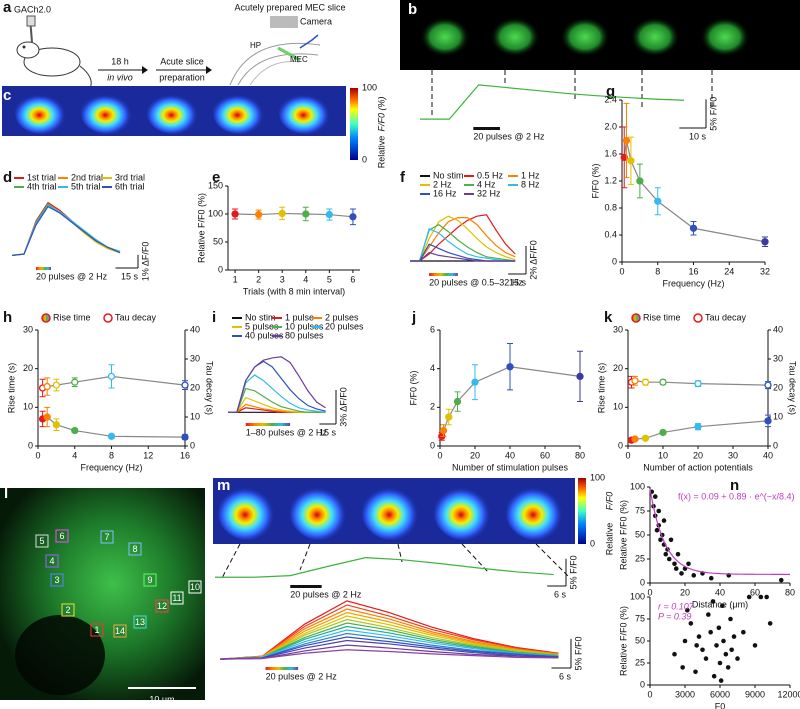 This screenshot has height=709, width=800. Describe the element at coordinates (262, 326) in the screenshot. I see `legend-label: 5 pulses` at that location.